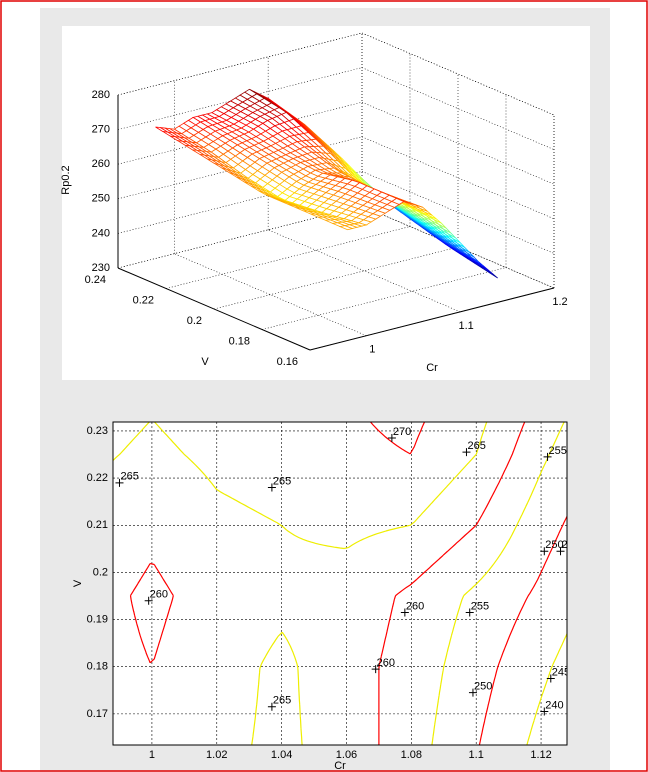  I want to click on y-tick-label: 0.16, so click(287, 362).